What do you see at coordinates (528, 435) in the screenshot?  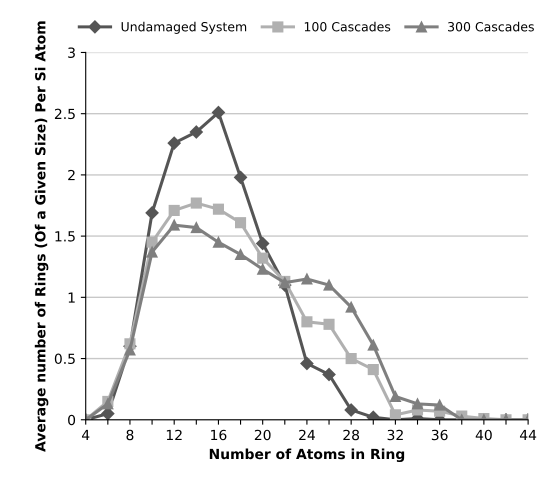 I see `x-tick-label: 44` at bounding box center [528, 435].